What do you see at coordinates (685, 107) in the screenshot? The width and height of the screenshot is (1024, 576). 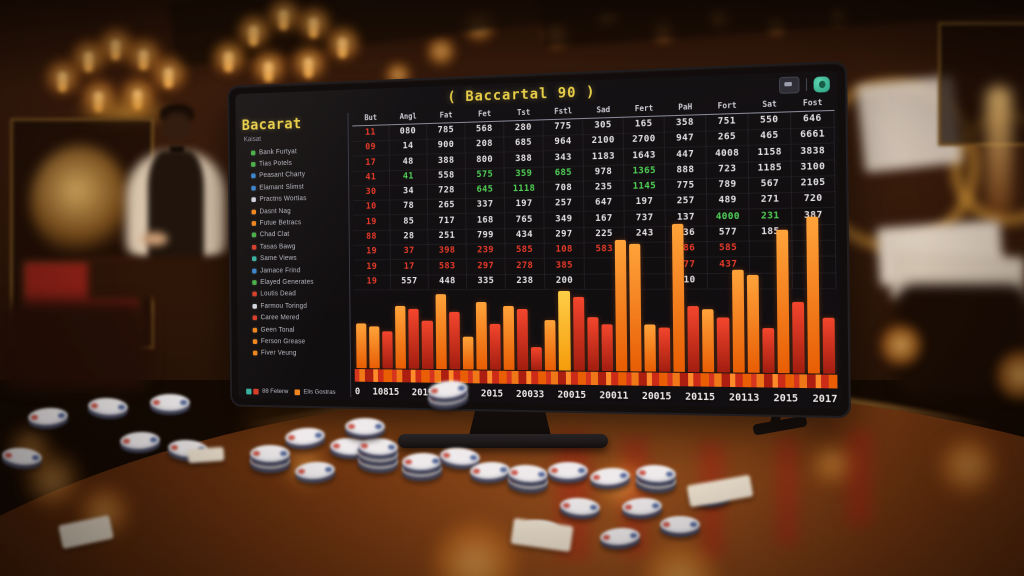 I see `table-header-cell: PaH` at bounding box center [685, 107].